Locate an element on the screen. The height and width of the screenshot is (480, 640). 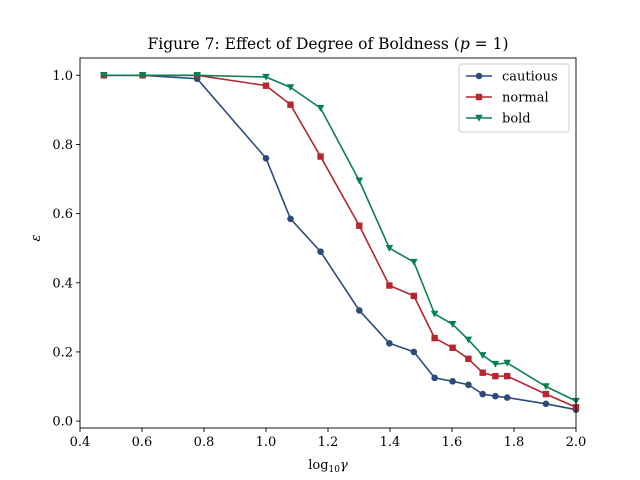
legend: cautious normal bold is located at coordinates (514, 98).